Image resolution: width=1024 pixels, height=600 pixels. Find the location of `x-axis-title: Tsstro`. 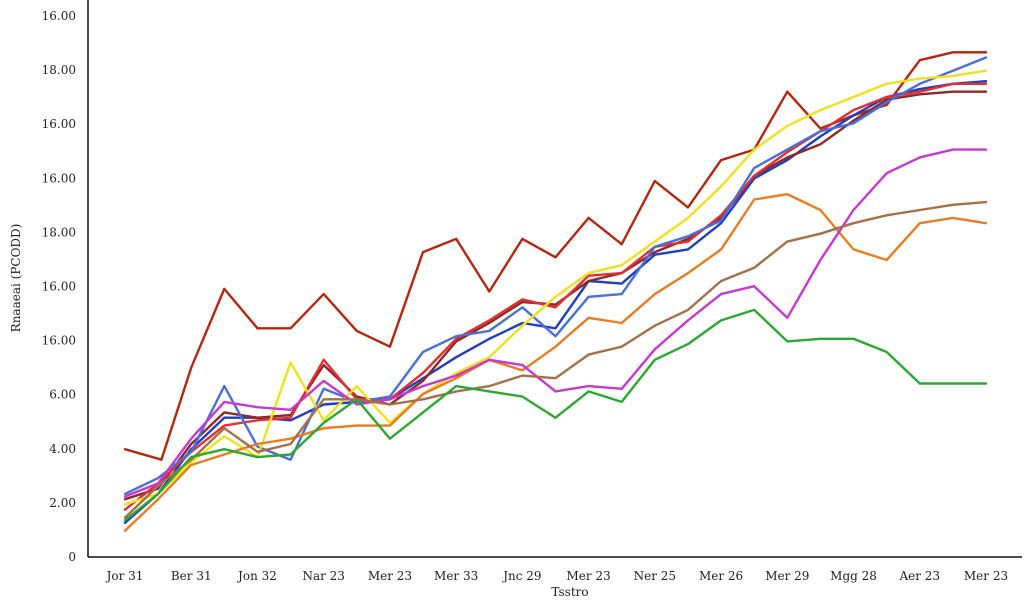

x-axis-title: Tsstro is located at coordinates (569, 592).